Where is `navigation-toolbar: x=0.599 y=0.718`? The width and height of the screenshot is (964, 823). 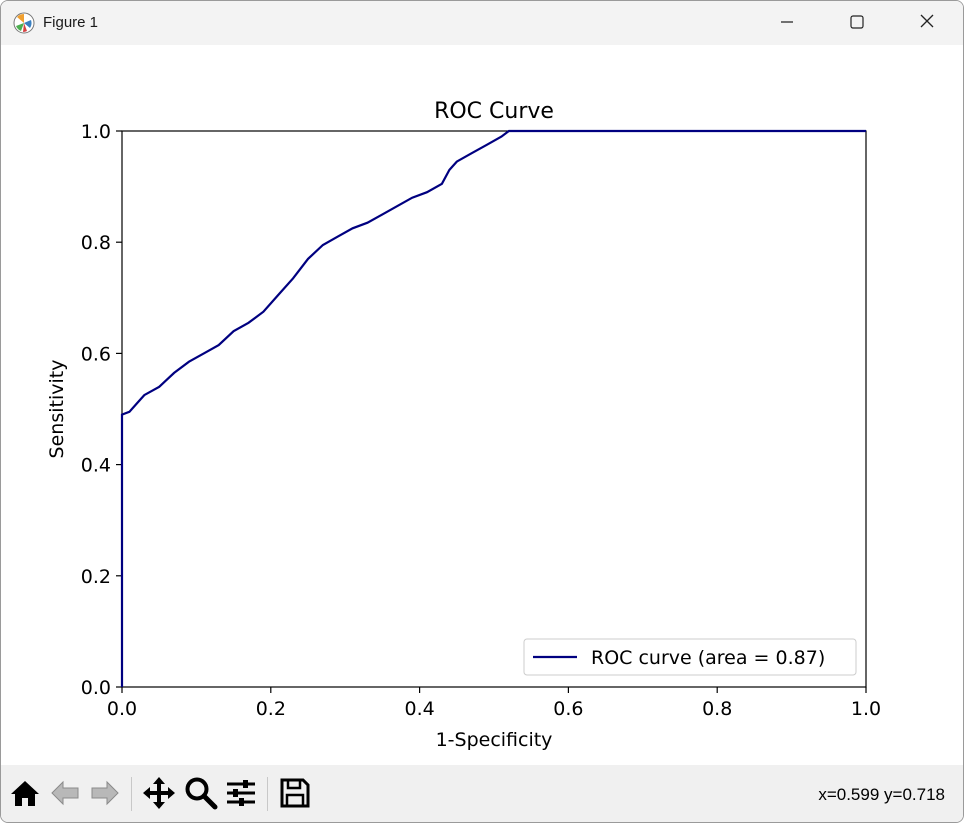 navigation-toolbar: x=0.599 y=0.718 is located at coordinates (482, 793).